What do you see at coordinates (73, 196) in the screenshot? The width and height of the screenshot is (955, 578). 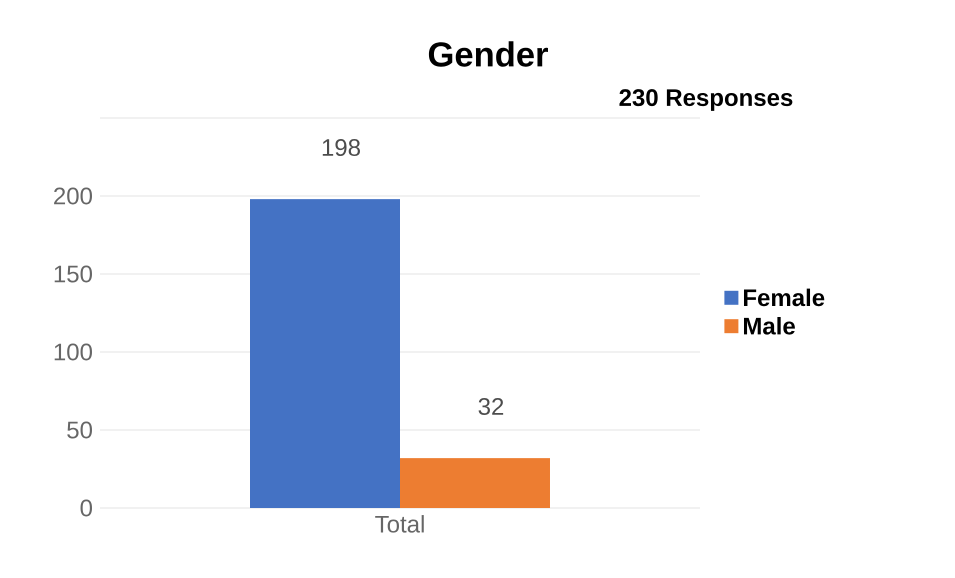 I see `y-tick-label: 200` at bounding box center [73, 196].